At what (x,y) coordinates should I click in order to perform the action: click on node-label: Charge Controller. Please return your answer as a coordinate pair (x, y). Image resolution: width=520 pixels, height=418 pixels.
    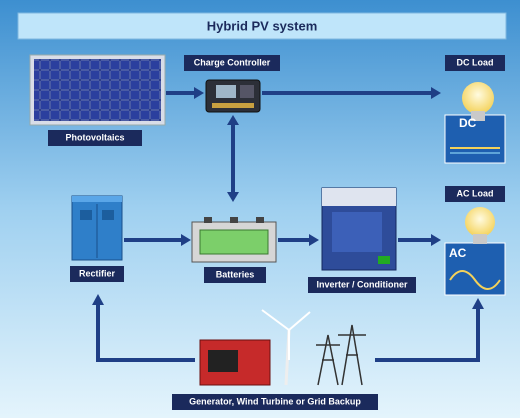
    Looking at the image, I should click on (232, 62).